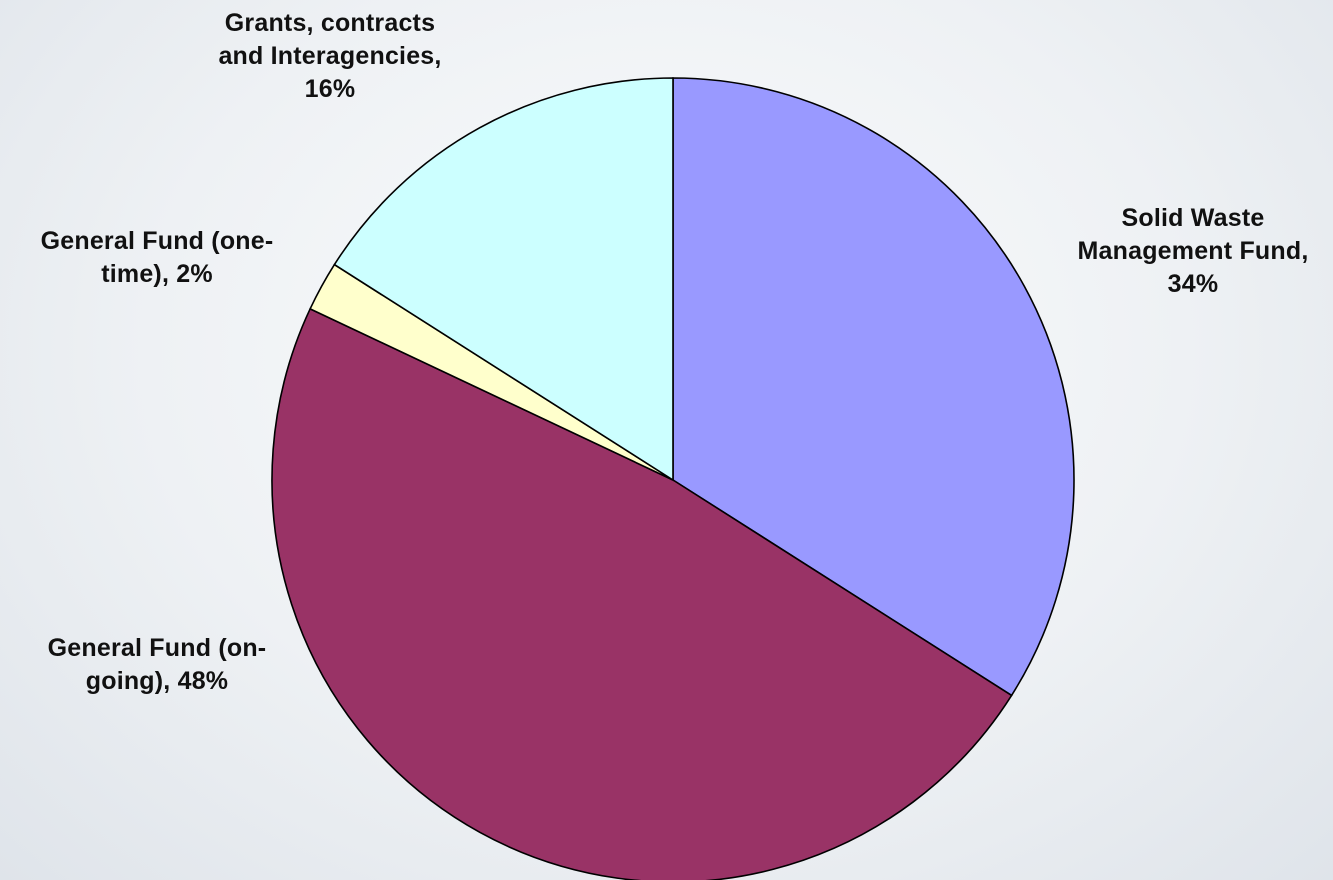  Describe the element at coordinates (157, 664) in the screenshot. I see `pie-label-general-fund-on-going: General Fund (on-going), 48%` at that location.